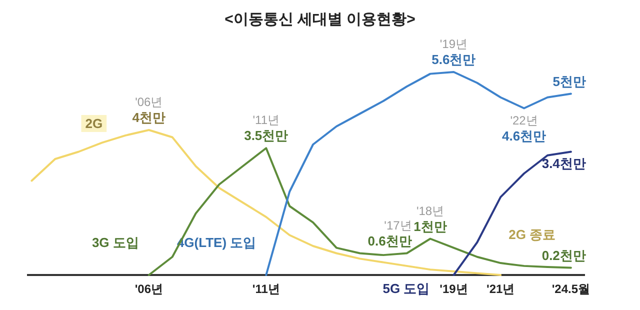  I want to click on x-tick-label: '24.5월, so click(571, 289).